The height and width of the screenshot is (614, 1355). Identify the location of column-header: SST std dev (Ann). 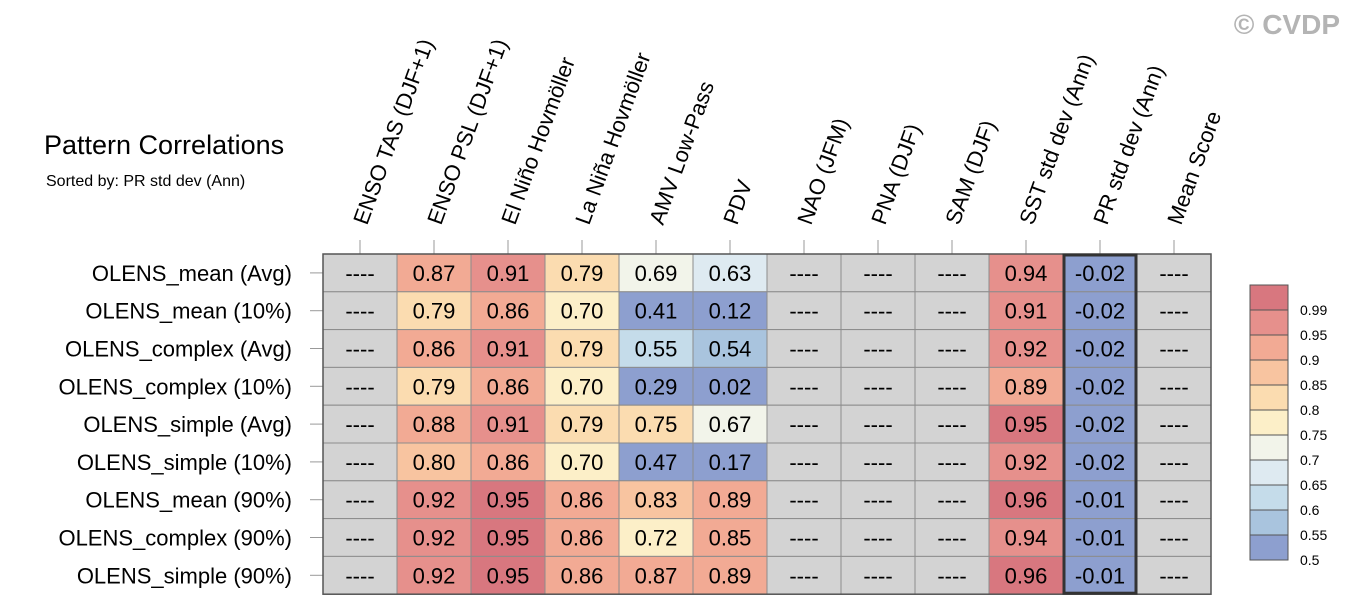
(1056, 139).